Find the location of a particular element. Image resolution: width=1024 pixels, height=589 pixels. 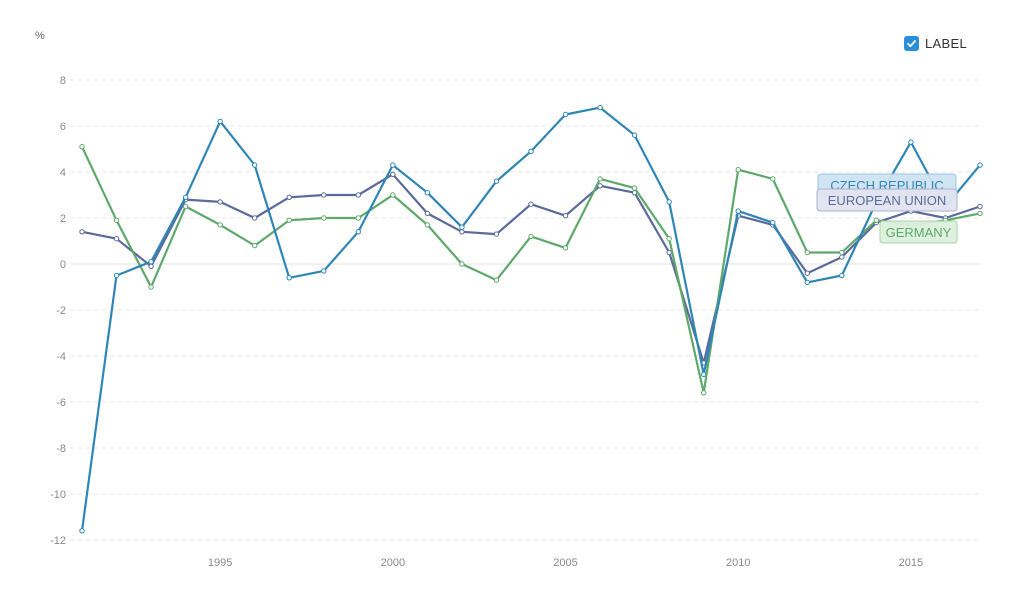

y-tick-label: -8 is located at coordinates (61, 449).